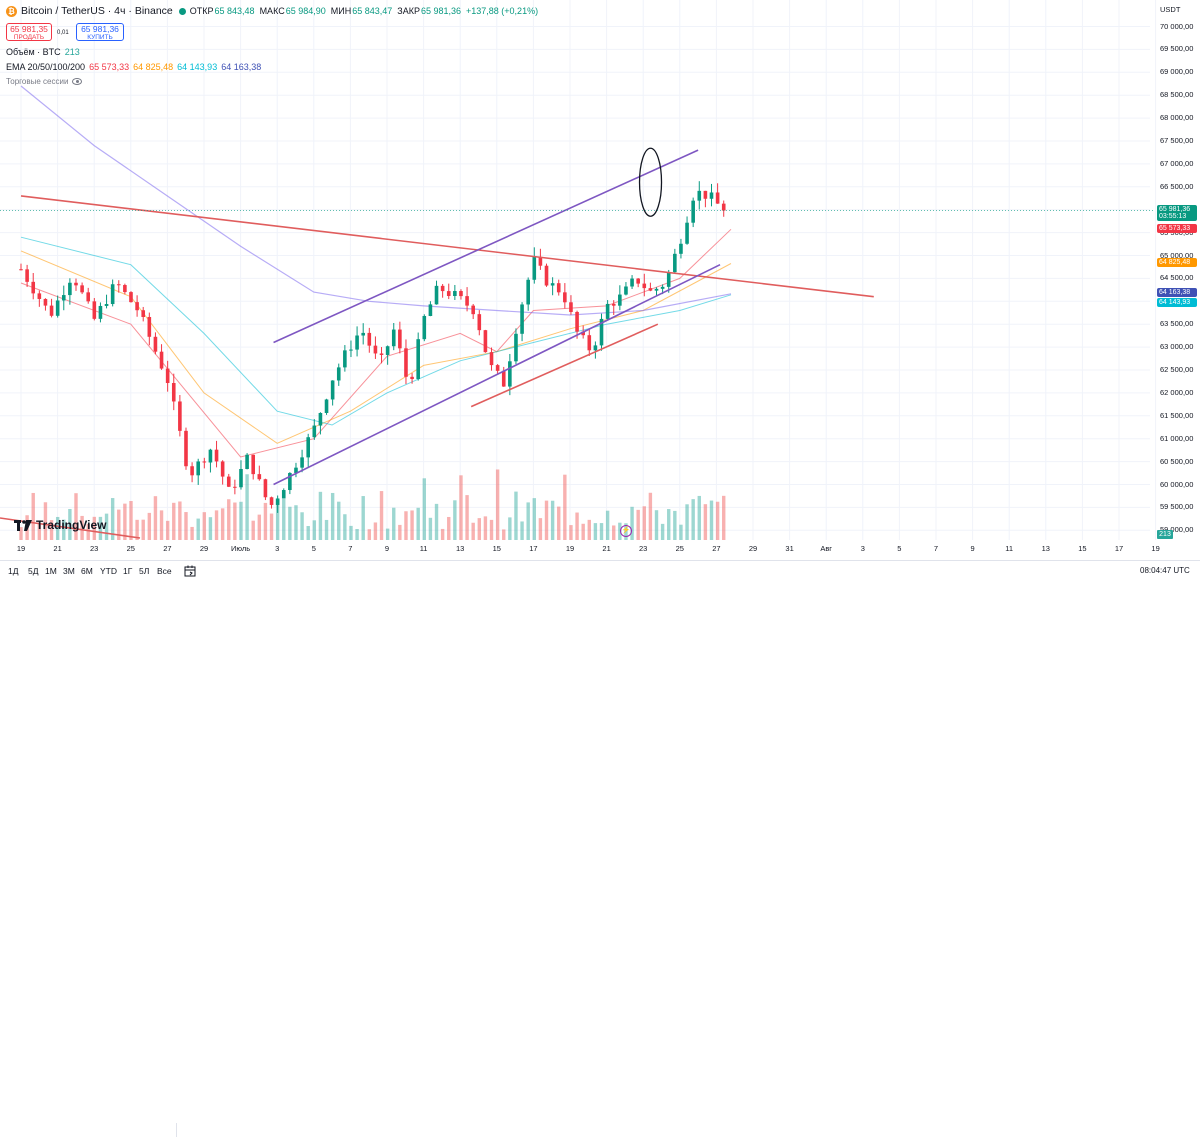 The height and width of the screenshot is (1137, 1200). I want to click on time-tick-label: Авг, so click(826, 548).